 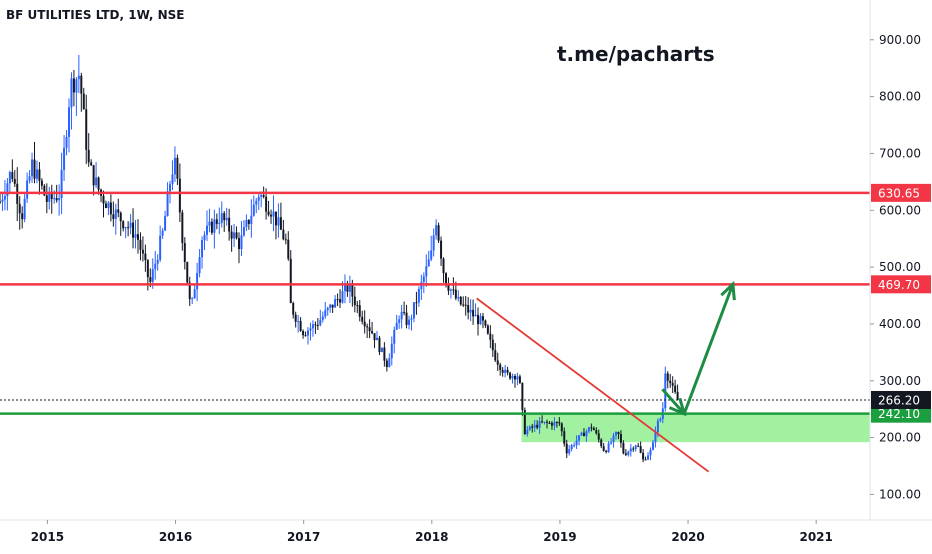 I want to click on time-axis: 2015 2016 2017 2018 2019 2020 2021, so click(x=432, y=532).